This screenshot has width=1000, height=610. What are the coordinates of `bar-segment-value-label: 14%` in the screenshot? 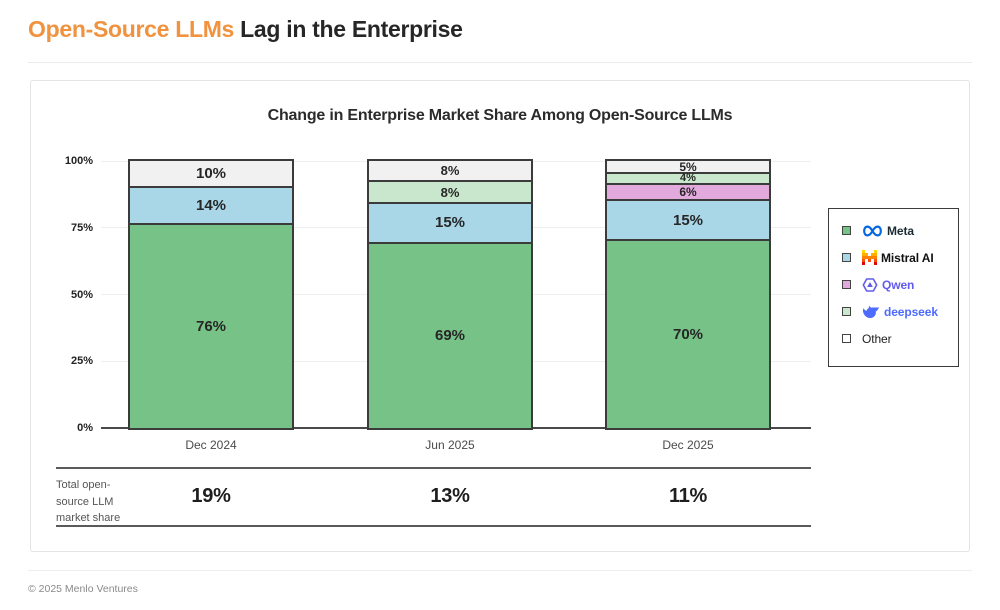 It's located at (211, 205).